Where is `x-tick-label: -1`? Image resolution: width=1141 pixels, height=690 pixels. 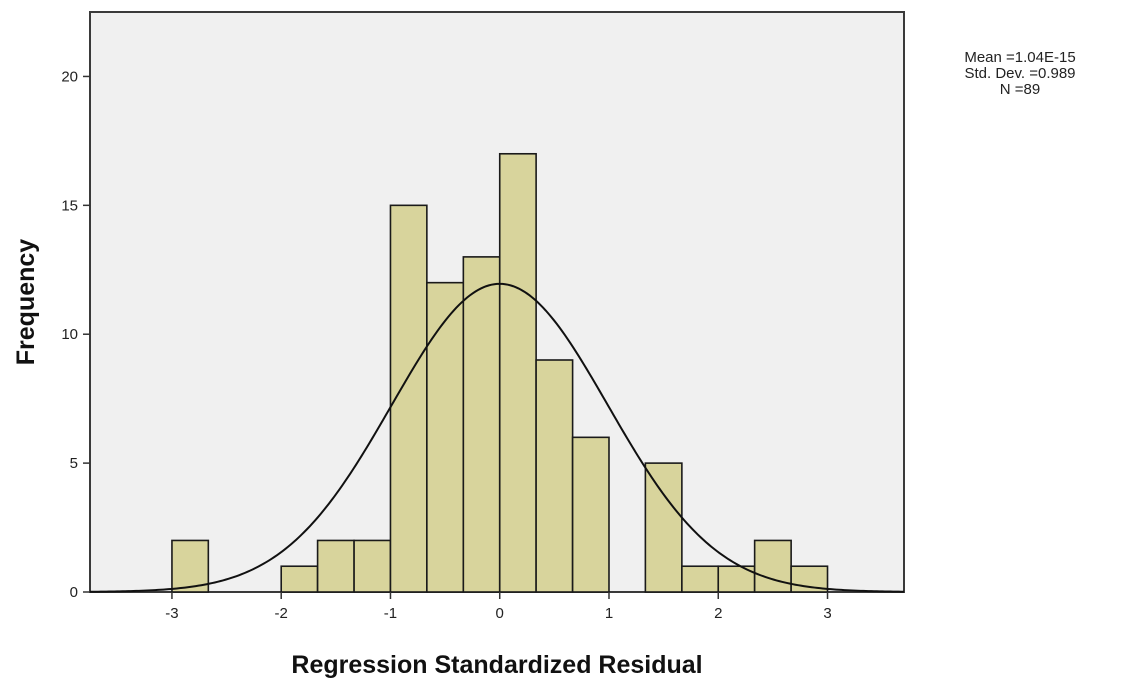 x-tick-label: -1 is located at coordinates (390, 613).